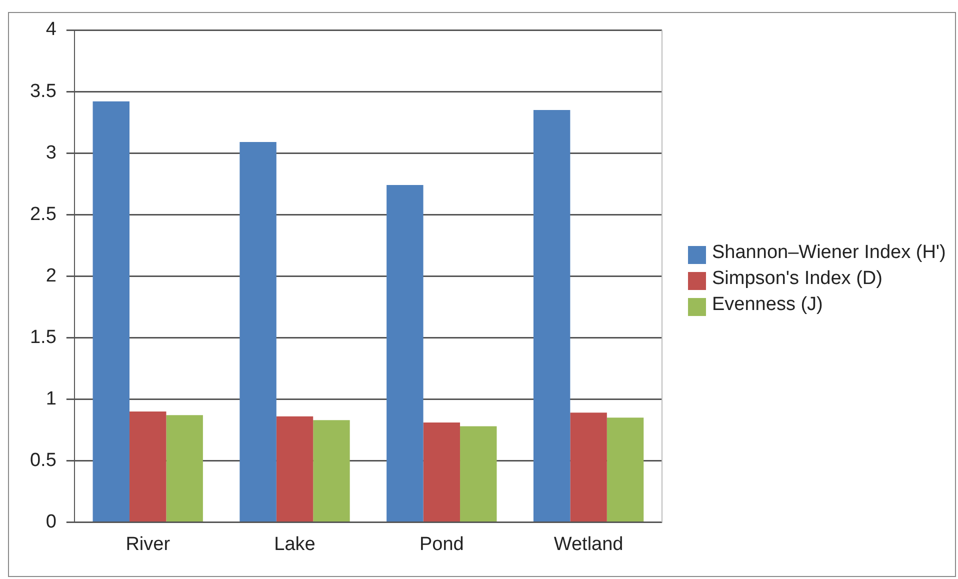  What do you see at coordinates (43, 91) in the screenshot?
I see `y-tick-label: 3.5` at bounding box center [43, 91].